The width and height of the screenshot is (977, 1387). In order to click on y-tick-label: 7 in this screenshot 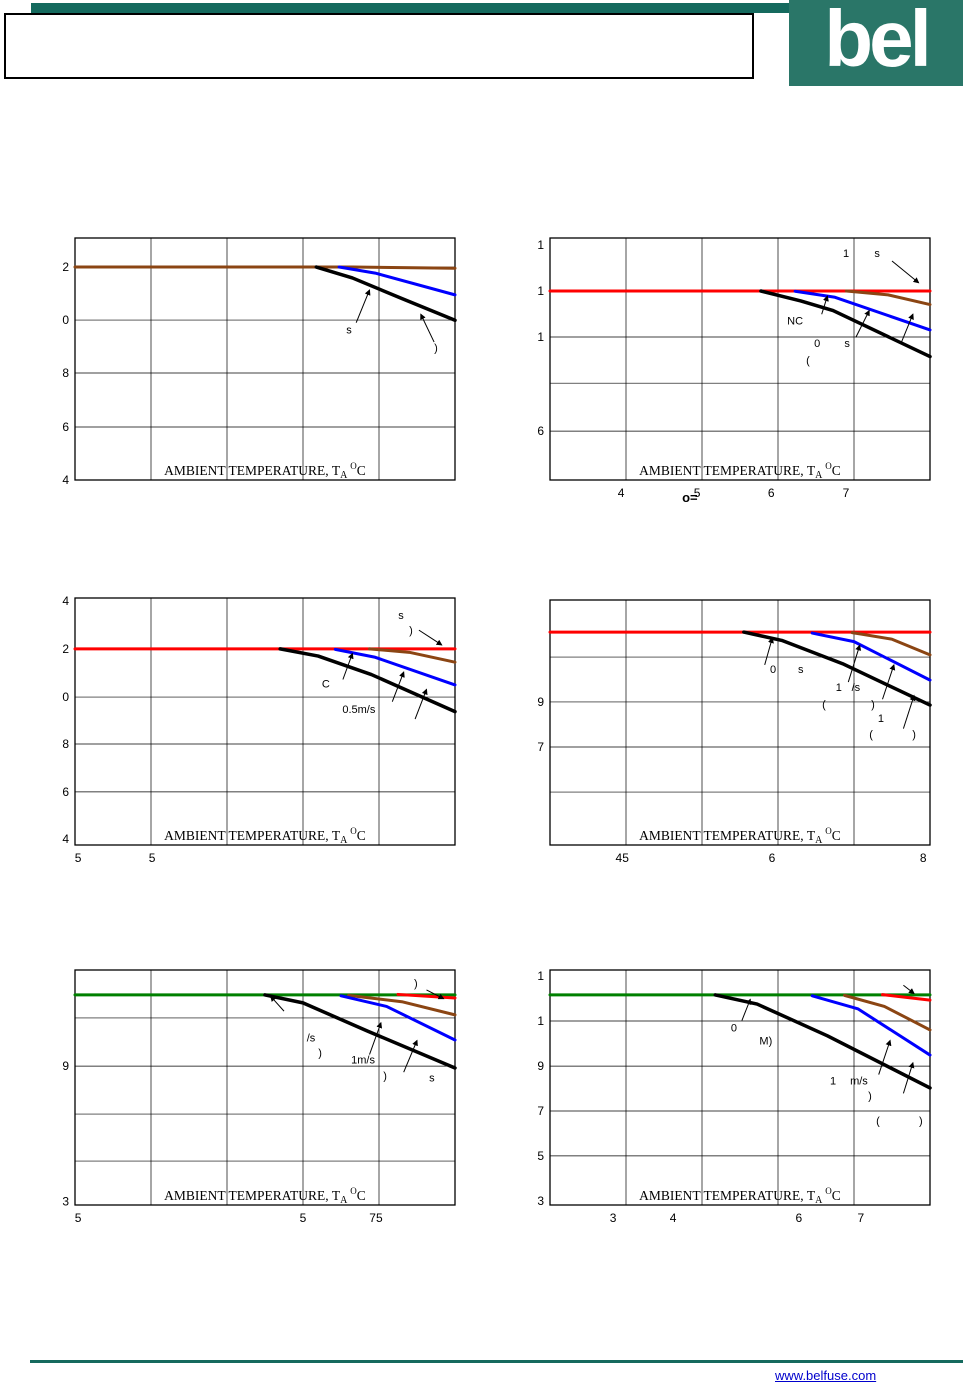, I will do `click(540, 1111)`.